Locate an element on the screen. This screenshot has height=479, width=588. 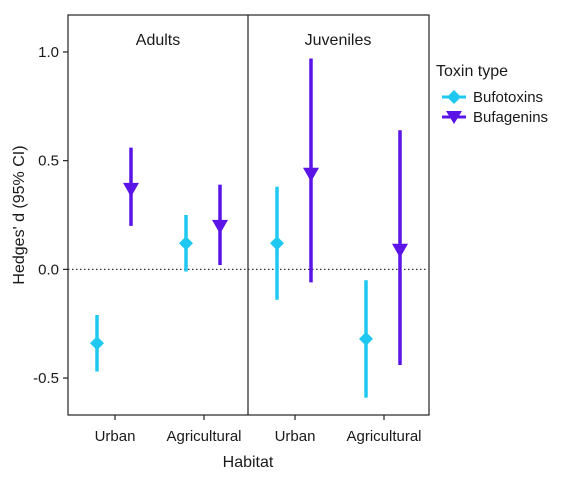
panel-label-adults: Adults is located at coordinates (158, 40).